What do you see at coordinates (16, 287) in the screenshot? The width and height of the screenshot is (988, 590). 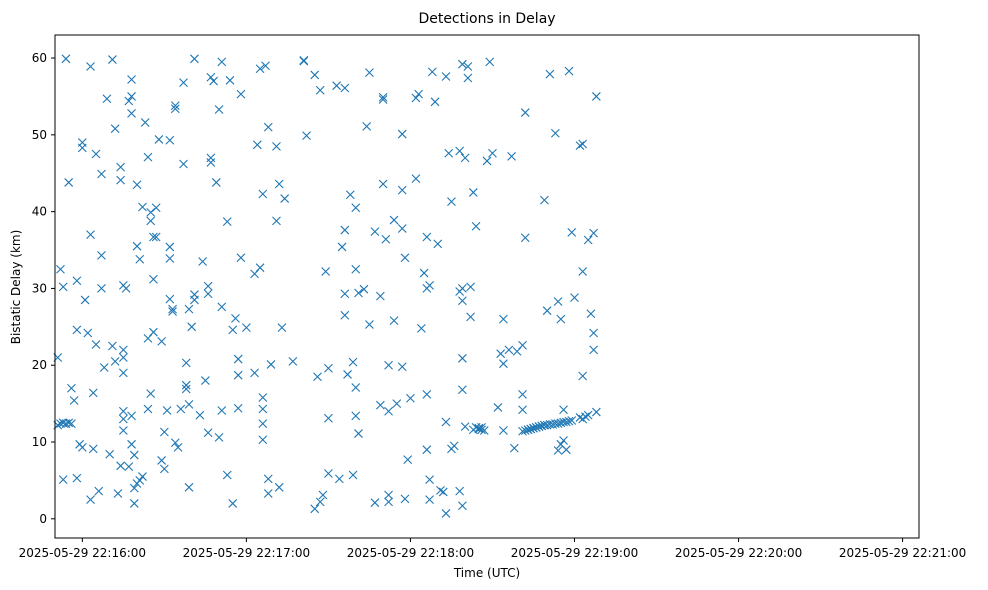 I see `y-axis-label: Bistatic Delay (km)` at bounding box center [16, 287].